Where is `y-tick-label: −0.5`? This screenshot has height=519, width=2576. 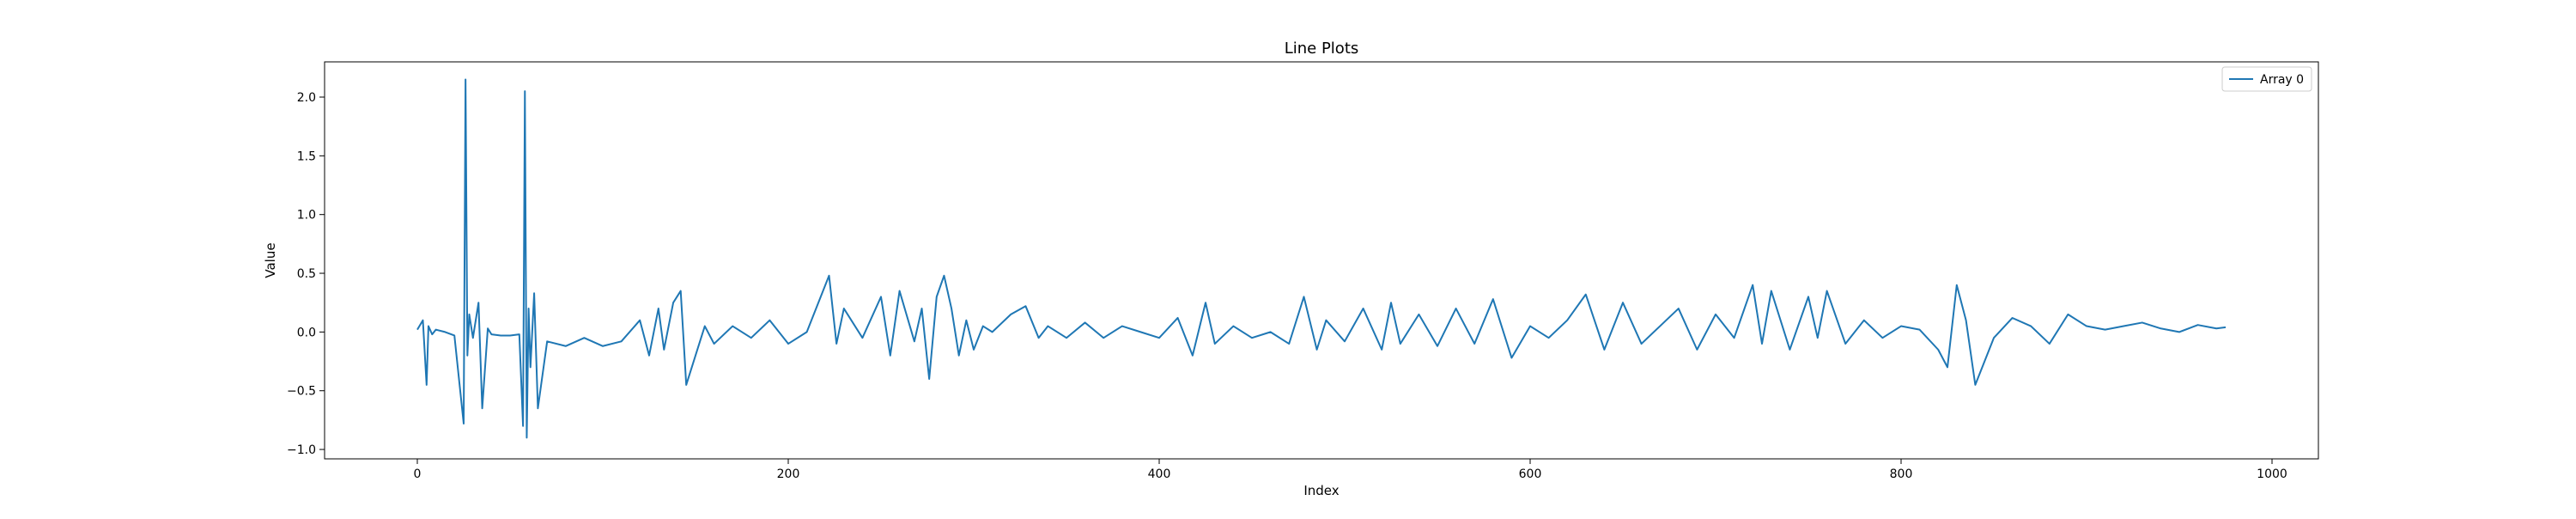
y-tick-label: −0.5 is located at coordinates (301, 392).